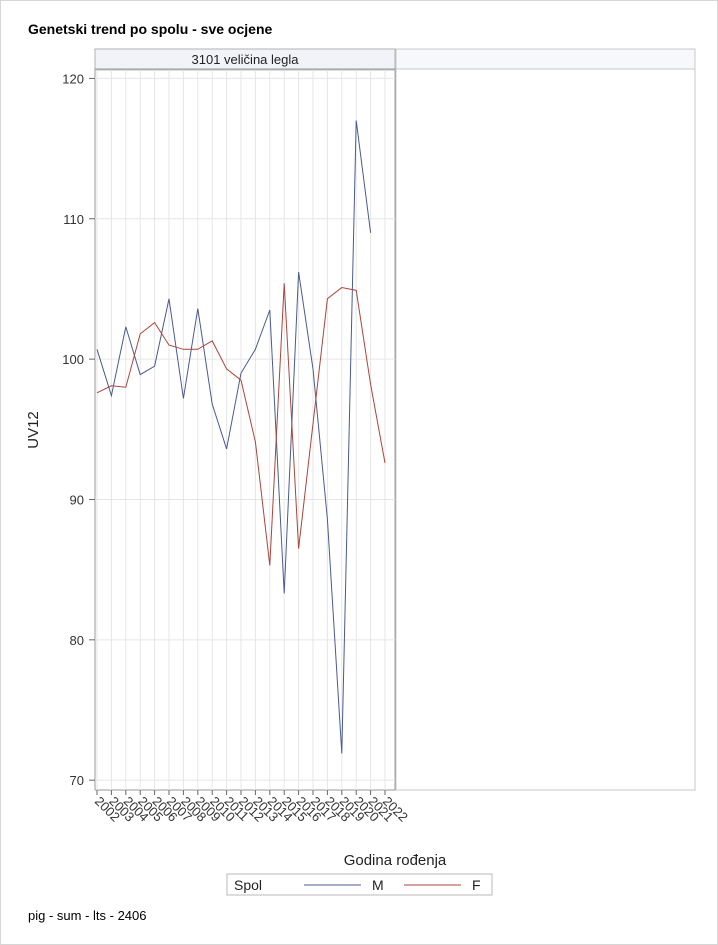 The height and width of the screenshot is (945, 718). I want to click on y-axis: 70 80 90 100 110 120, so click(78, 429).